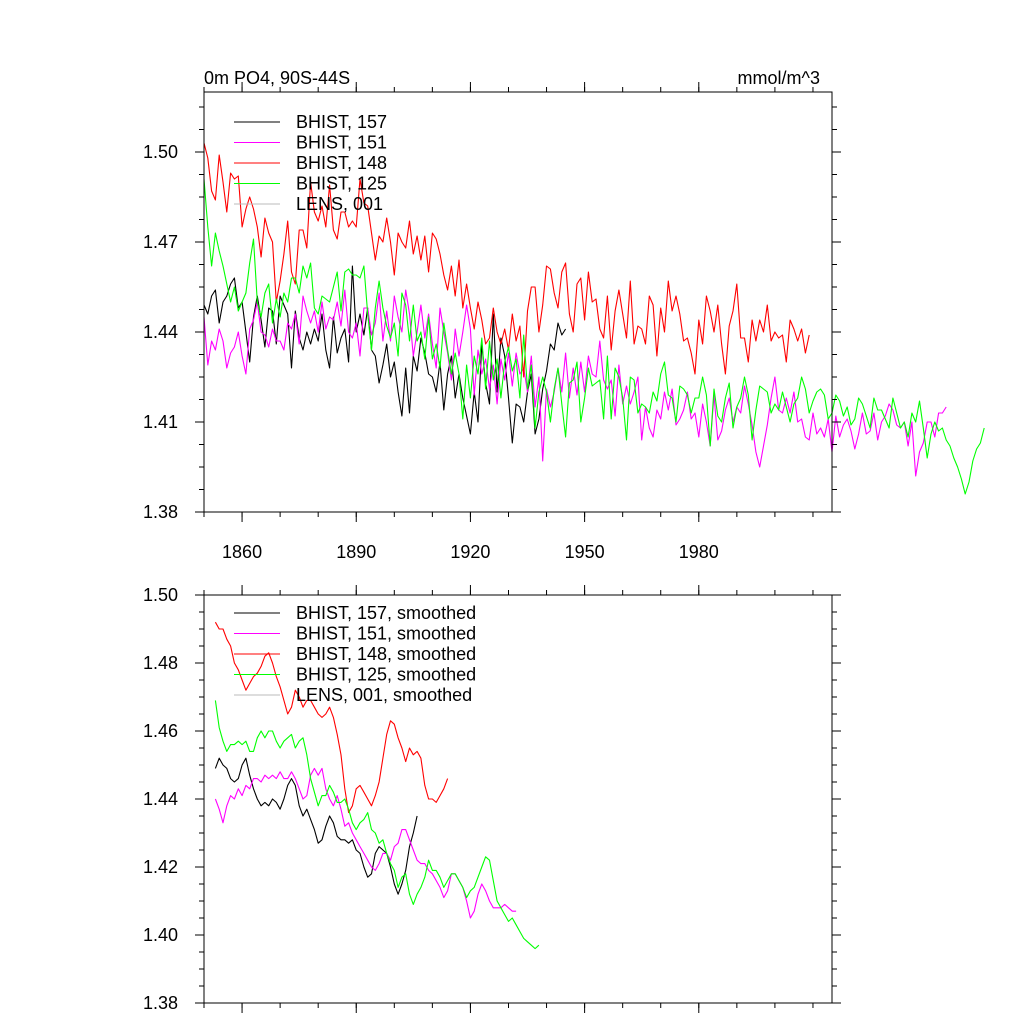 The image size is (1024, 1024). I want to click on bottom-ytick-label: 1.50, so click(160, 595).